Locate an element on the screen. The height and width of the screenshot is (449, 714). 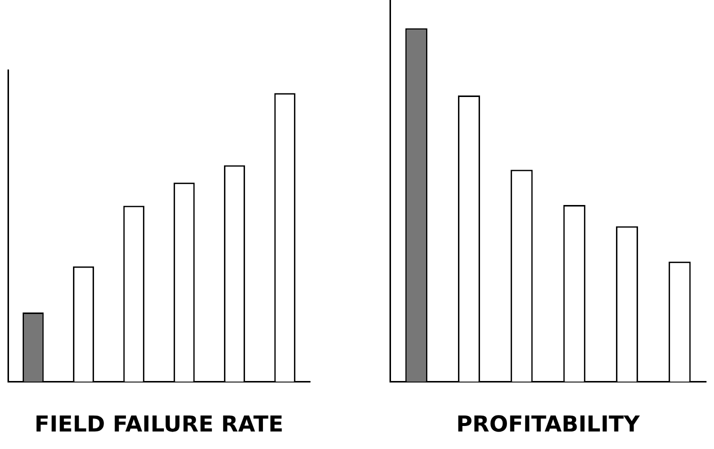
text: PROFITABILITY is located at coordinates (548, 425).